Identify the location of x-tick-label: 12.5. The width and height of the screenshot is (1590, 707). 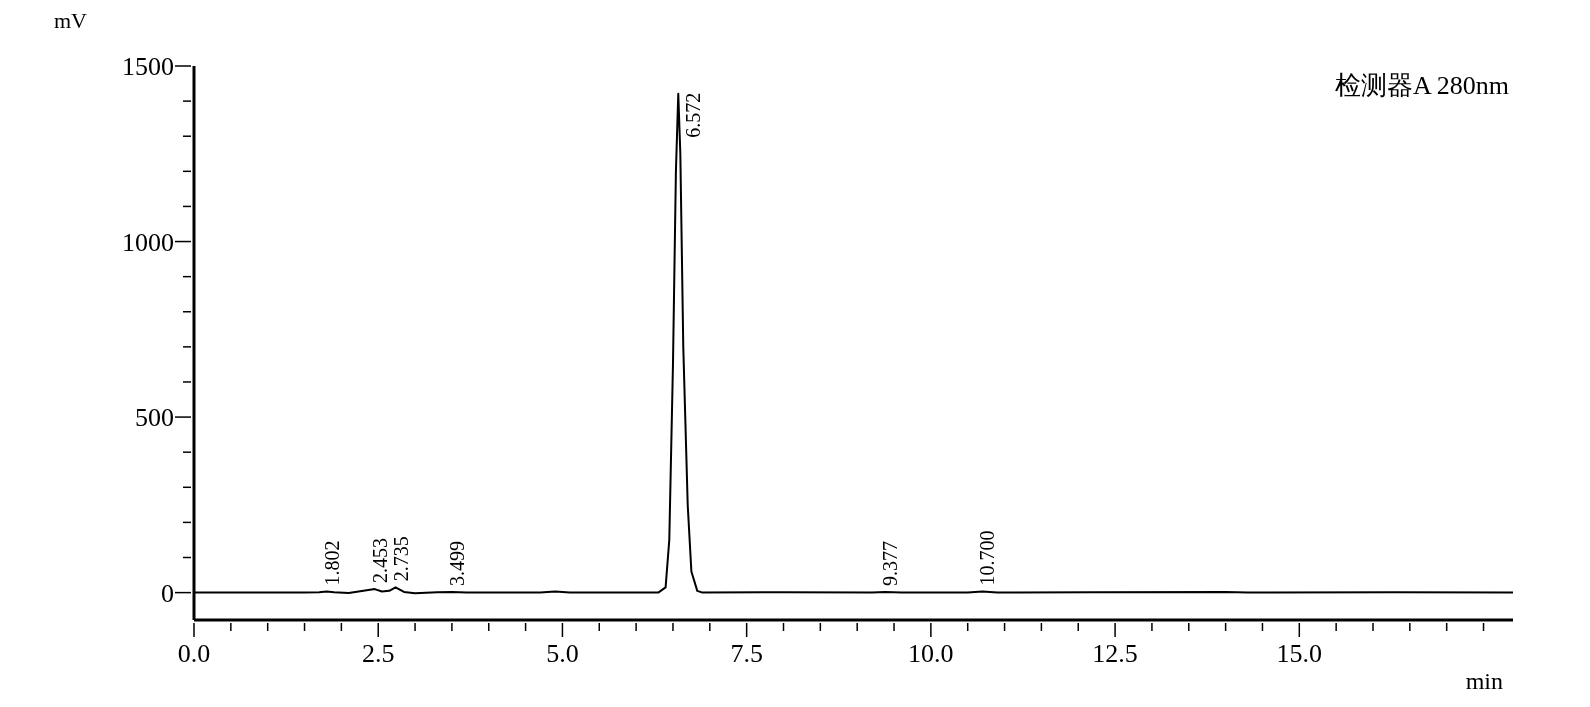
(1115, 653).